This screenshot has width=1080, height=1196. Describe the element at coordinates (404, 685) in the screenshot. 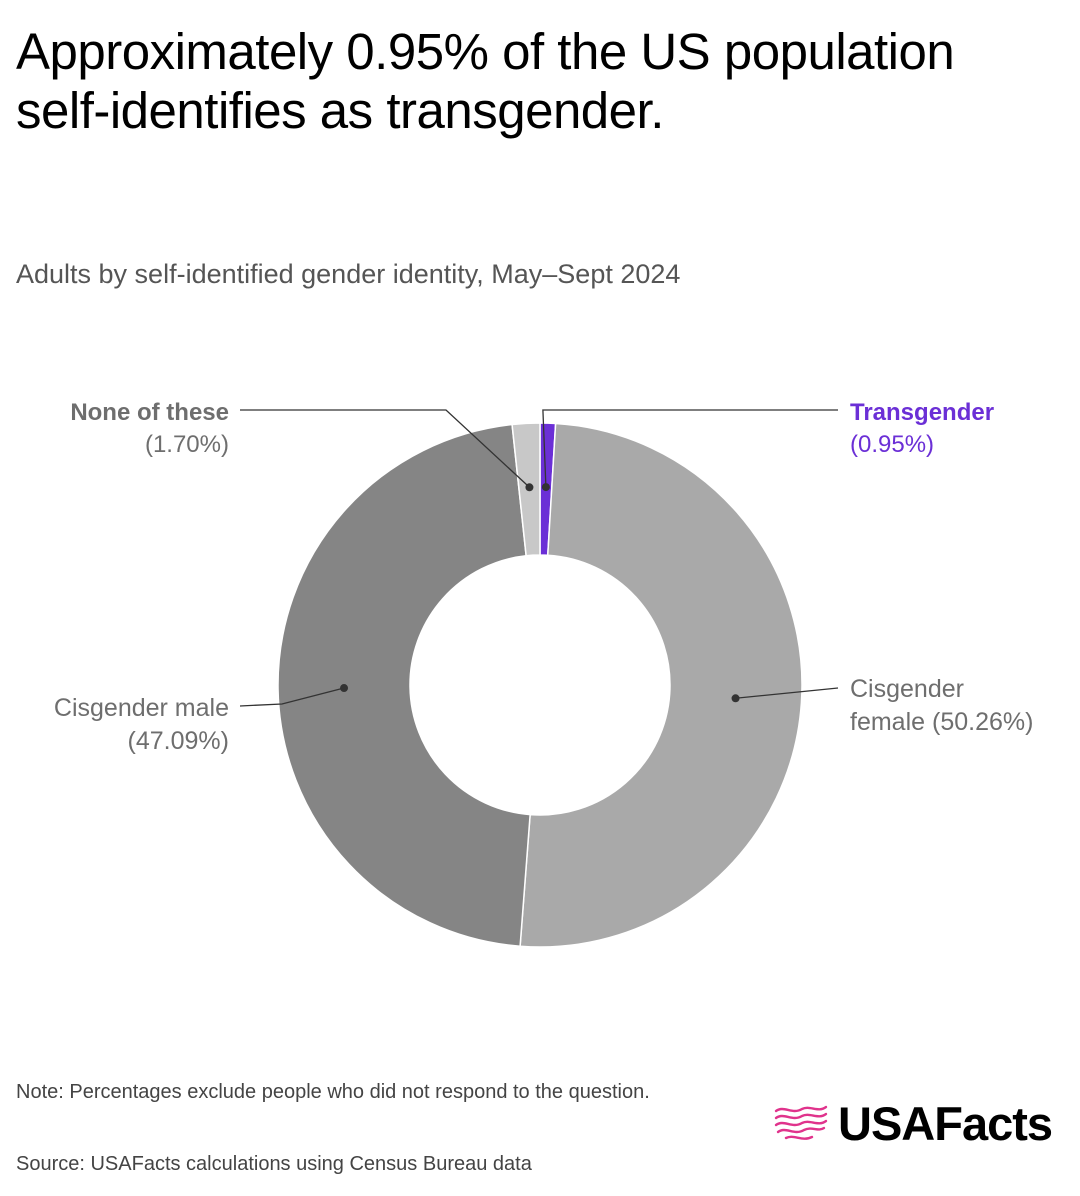

I see `slice-cisgender-male` at that location.